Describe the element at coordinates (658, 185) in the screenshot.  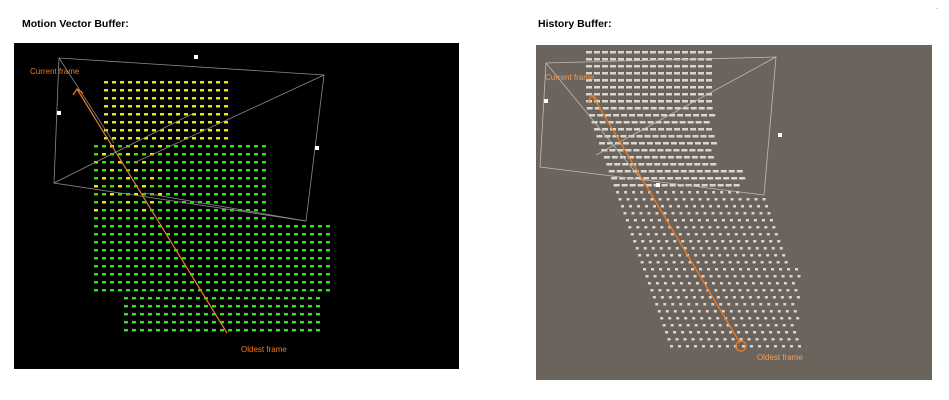
I see `frustum-handle` at that location.